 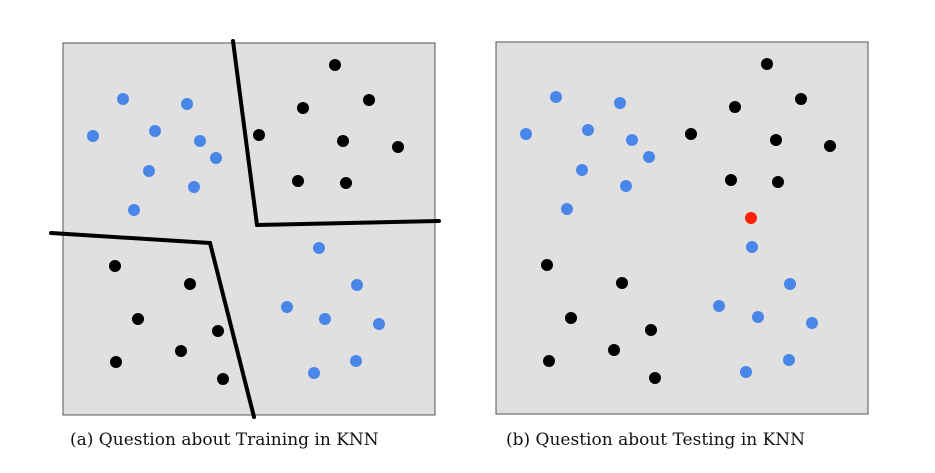 I want to click on caption-testing: (b) Question about Testing in KNN, so click(x=656, y=440).